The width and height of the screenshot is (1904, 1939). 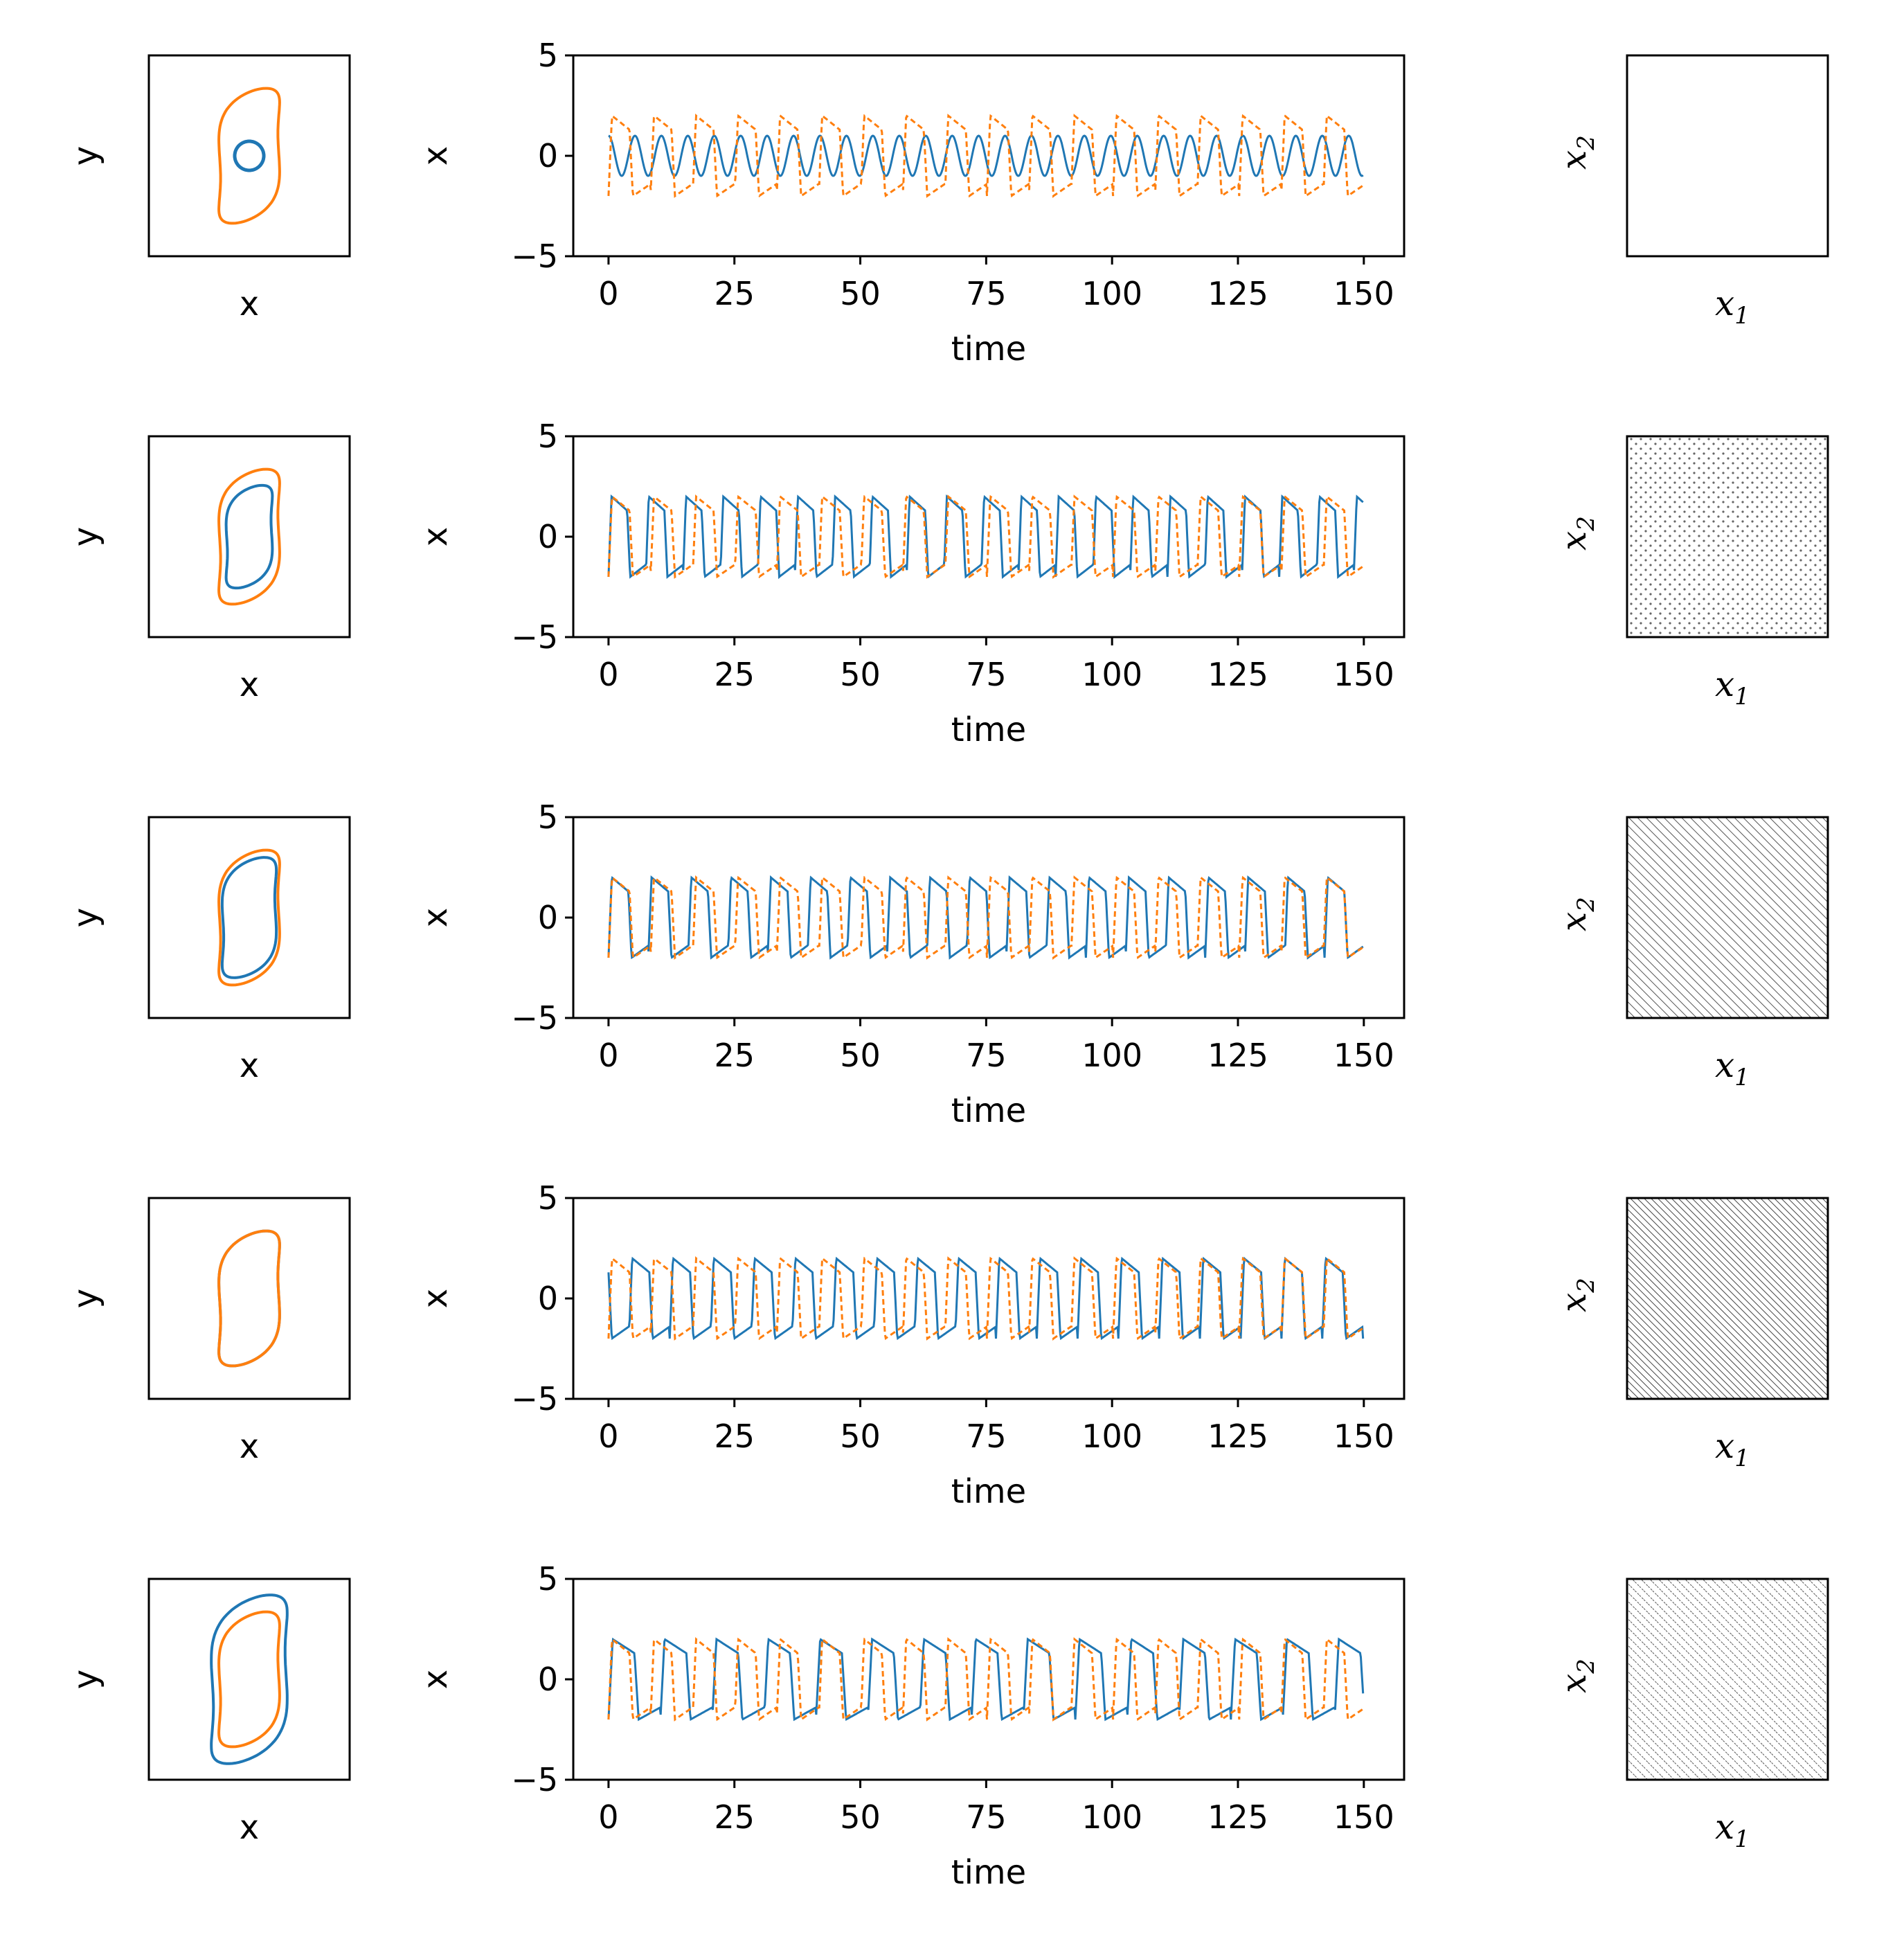 I want to click on phase-portrait-2: xy, so click(x=209, y=570).